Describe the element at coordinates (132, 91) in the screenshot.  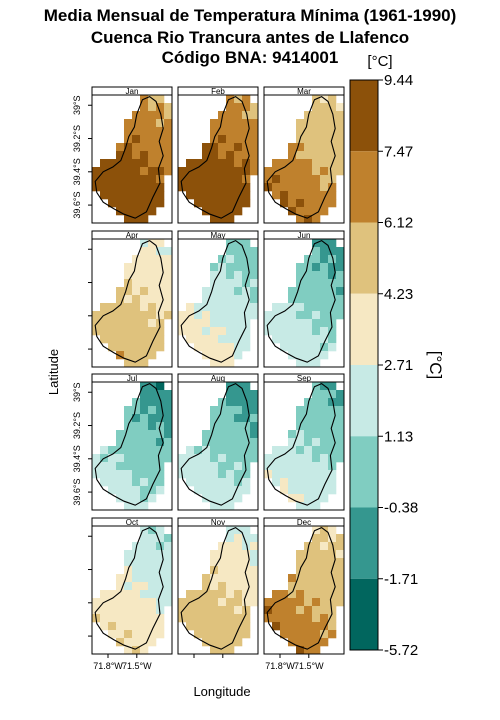
I see `panel-month-label: Jan` at that location.